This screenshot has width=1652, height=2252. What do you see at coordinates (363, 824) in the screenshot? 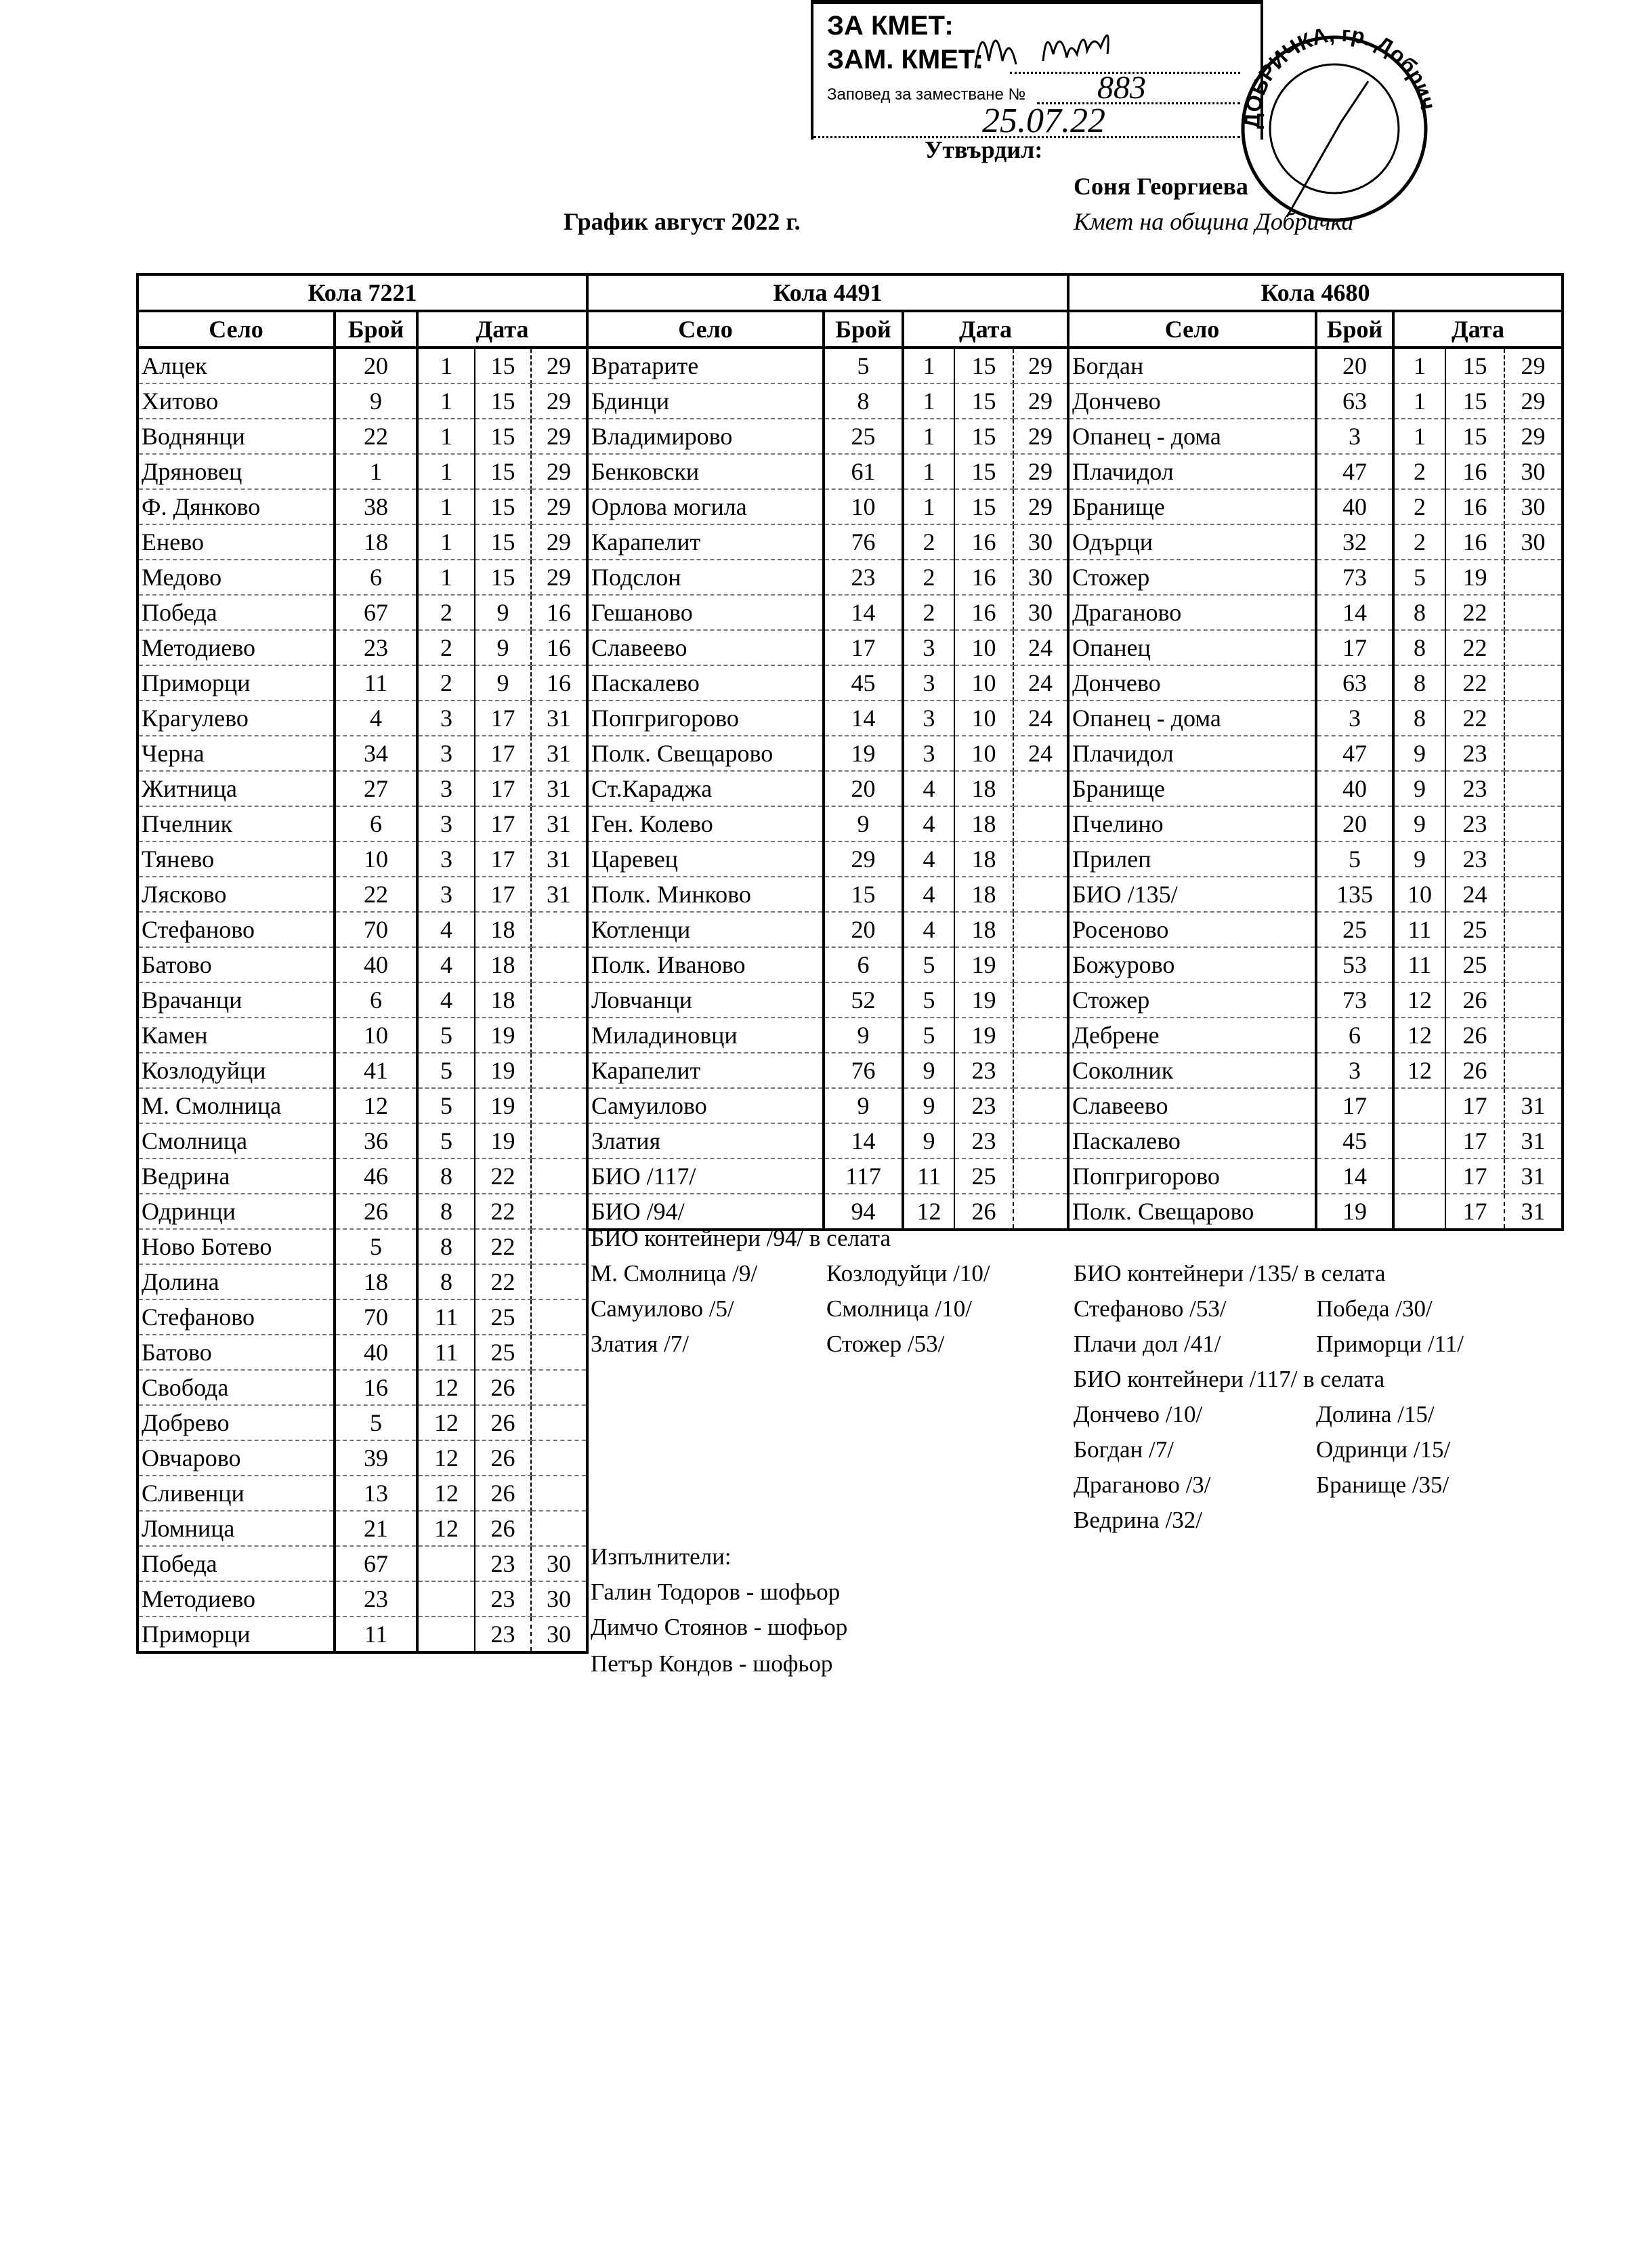
I see `table-row: Пчелник 6 3 17 31` at bounding box center [363, 824].